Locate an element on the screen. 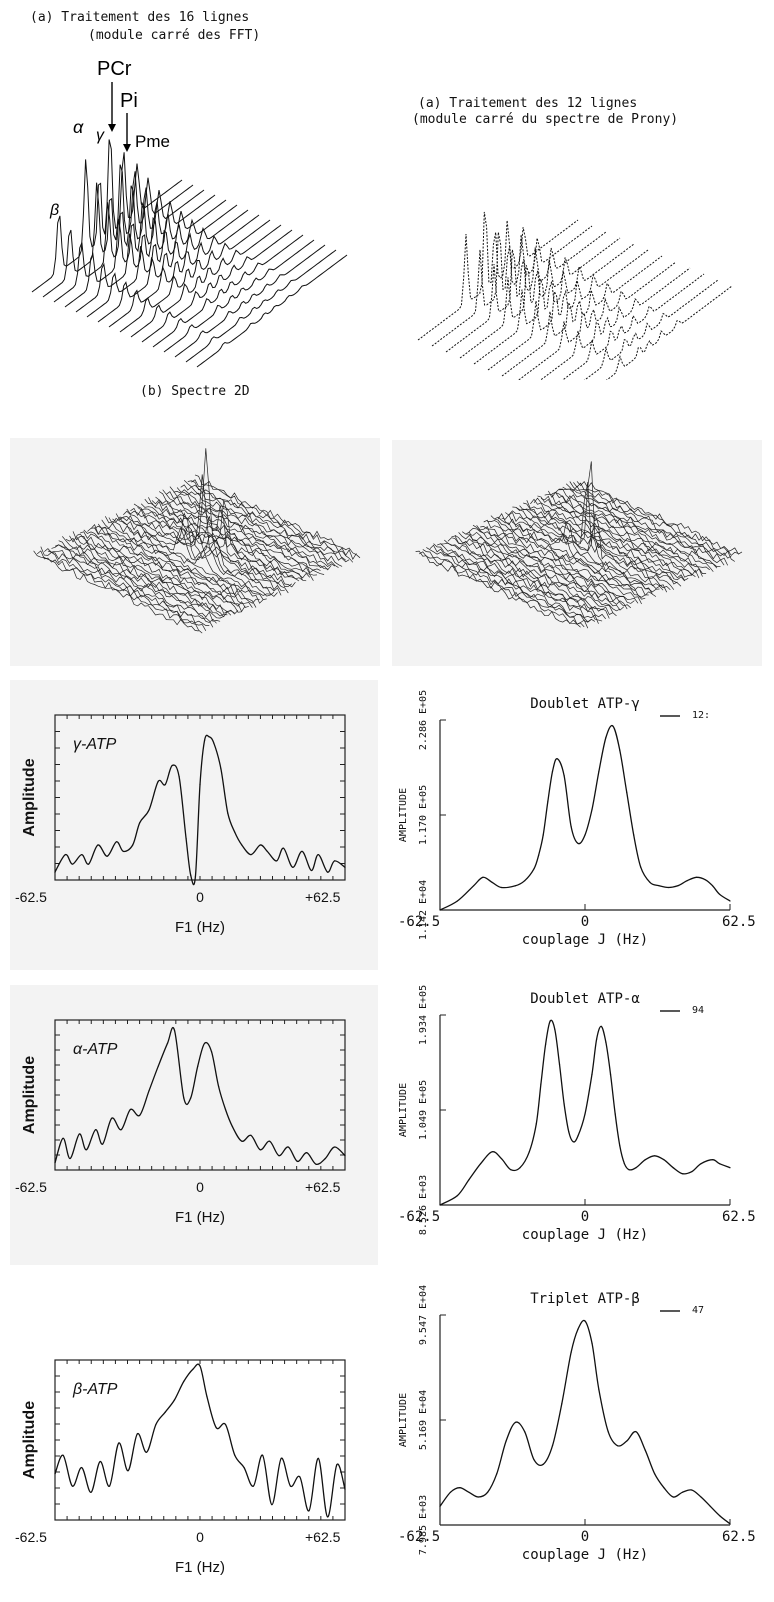  pcr-arrow-head is located at coordinates (112, 128).